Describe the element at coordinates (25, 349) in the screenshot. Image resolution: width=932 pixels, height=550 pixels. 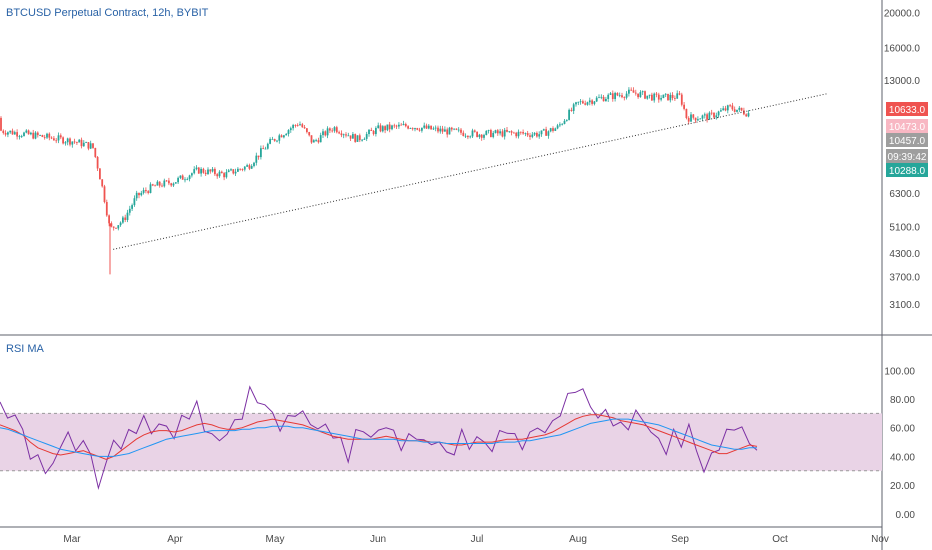
I see `rsi-title: RSI MA` at that location.